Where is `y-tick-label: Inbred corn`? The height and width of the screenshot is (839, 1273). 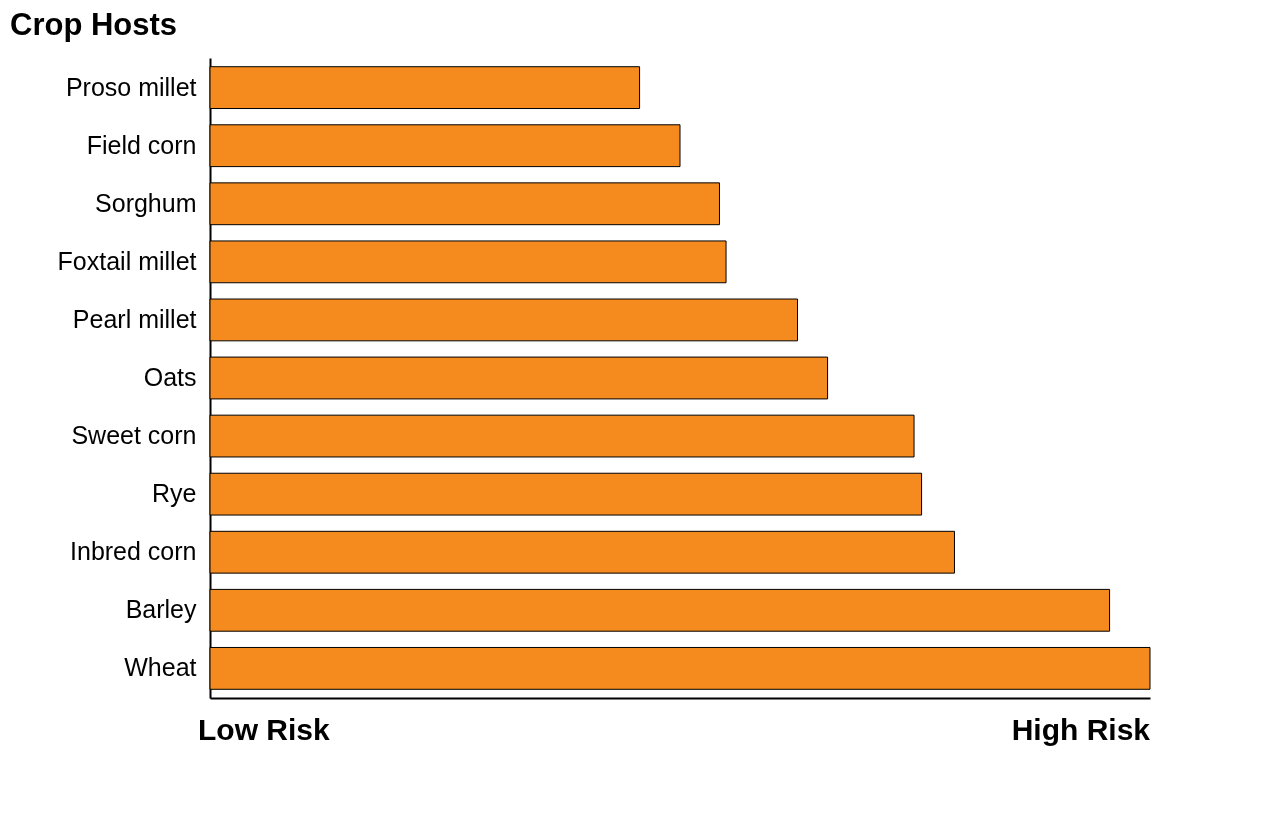
y-tick-label: Inbred corn is located at coordinates (133, 551).